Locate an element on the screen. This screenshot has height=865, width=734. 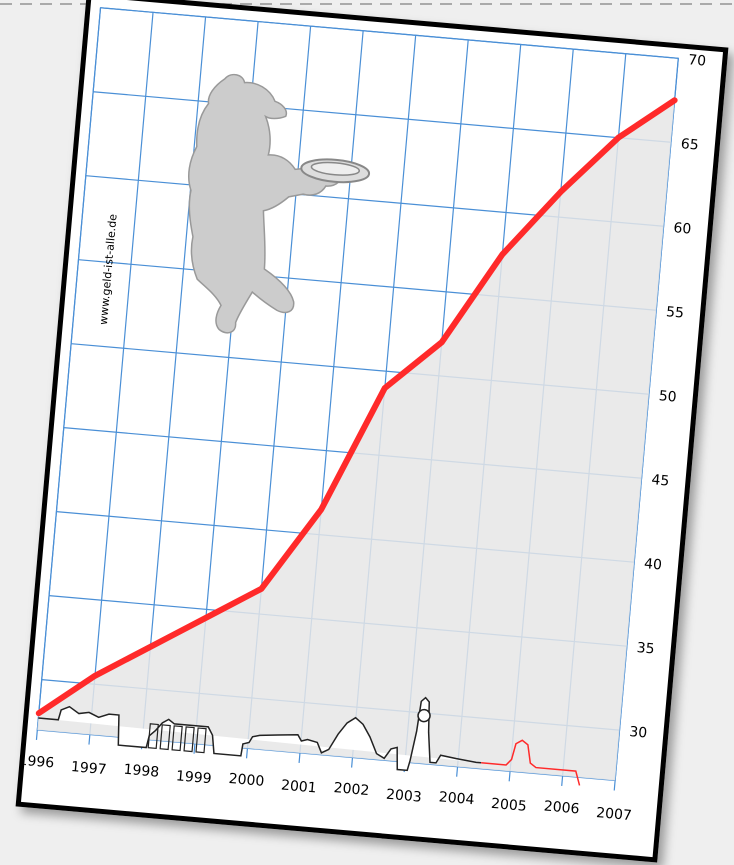
y-tick-label: 40 is located at coordinates (652, 564).